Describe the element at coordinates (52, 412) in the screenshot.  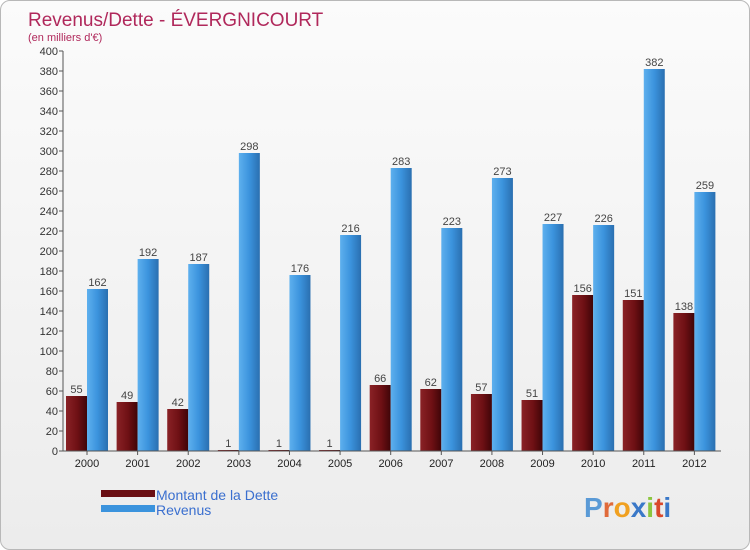
I see `y-tick-label: 40` at that location.